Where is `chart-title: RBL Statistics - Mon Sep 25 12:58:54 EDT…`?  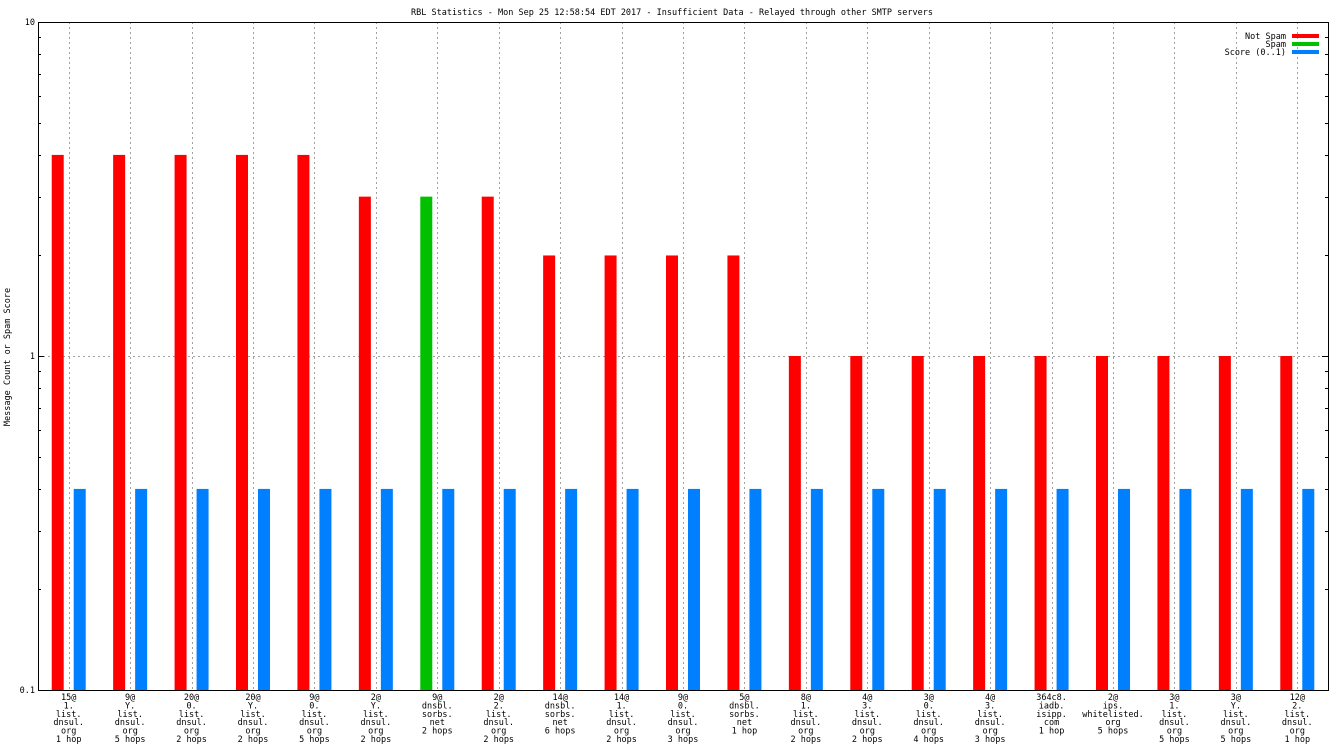 chart-title: RBL Statistics - Mon Sep 25 12:58:54 EDT… is located at coordinates (672, 13).